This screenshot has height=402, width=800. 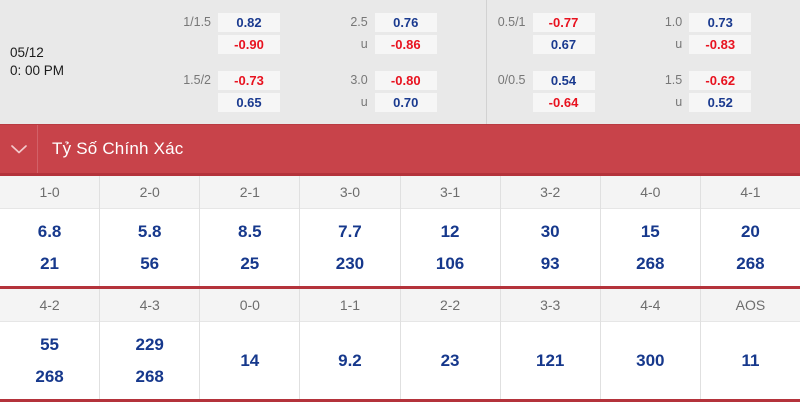 I want to click on odds-value: -0.90, so click(x=249, y=44).